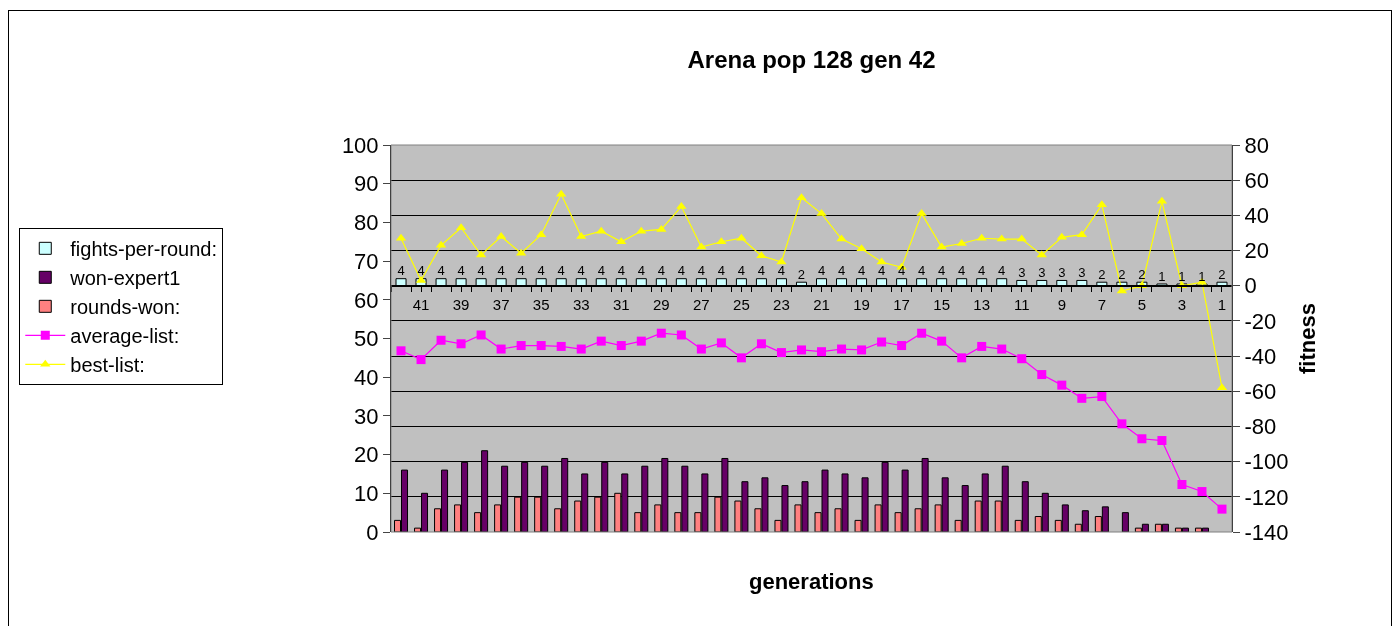  I want to click on x-tick-label: 15, so click(941, 305).